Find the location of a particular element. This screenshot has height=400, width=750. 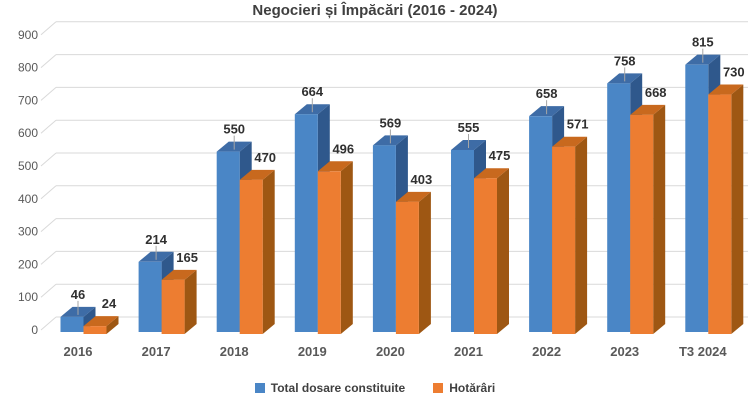

y-axis-tick-label: 200 is located at coordinates (28, 264).